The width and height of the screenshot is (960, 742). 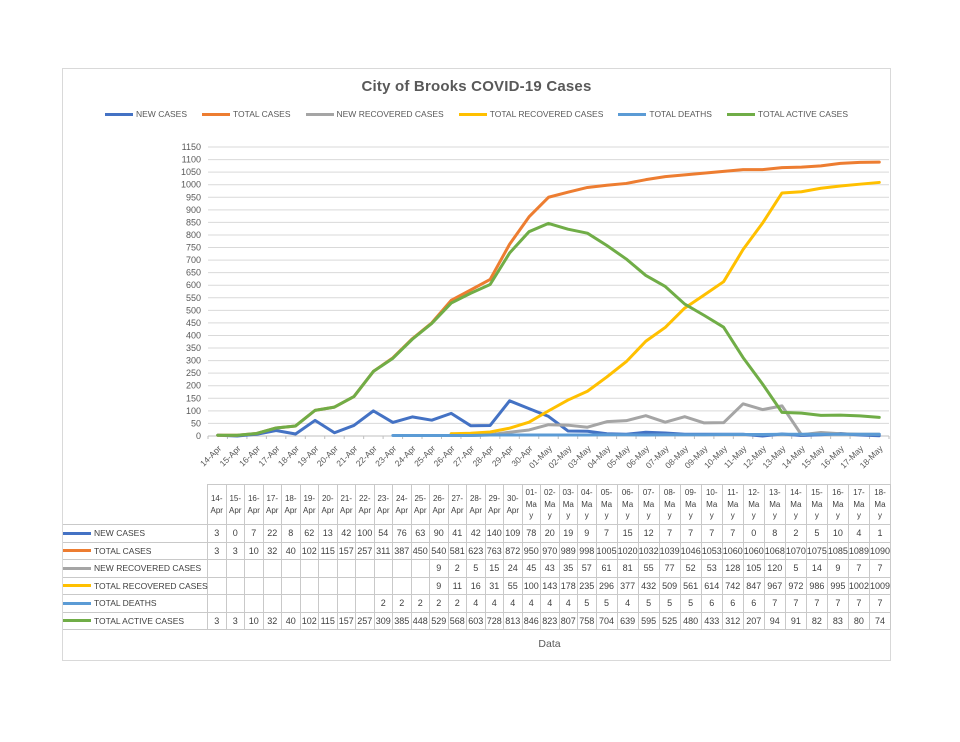 I want to click on table-cell: 1, so click(x=880, y=534).